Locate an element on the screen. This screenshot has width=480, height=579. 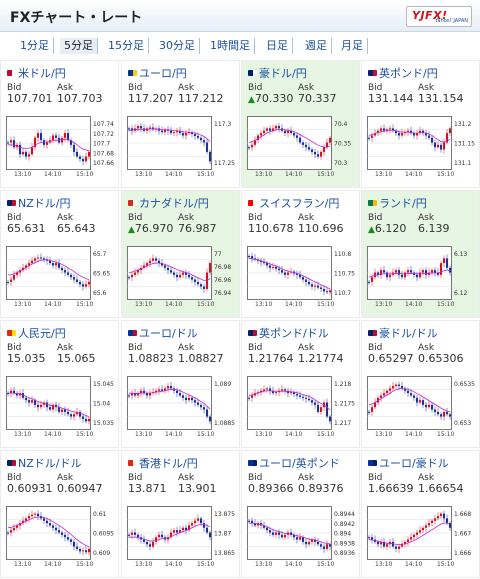
pair-link: 豪ドル/ドル is located at coordinates (403, 333).